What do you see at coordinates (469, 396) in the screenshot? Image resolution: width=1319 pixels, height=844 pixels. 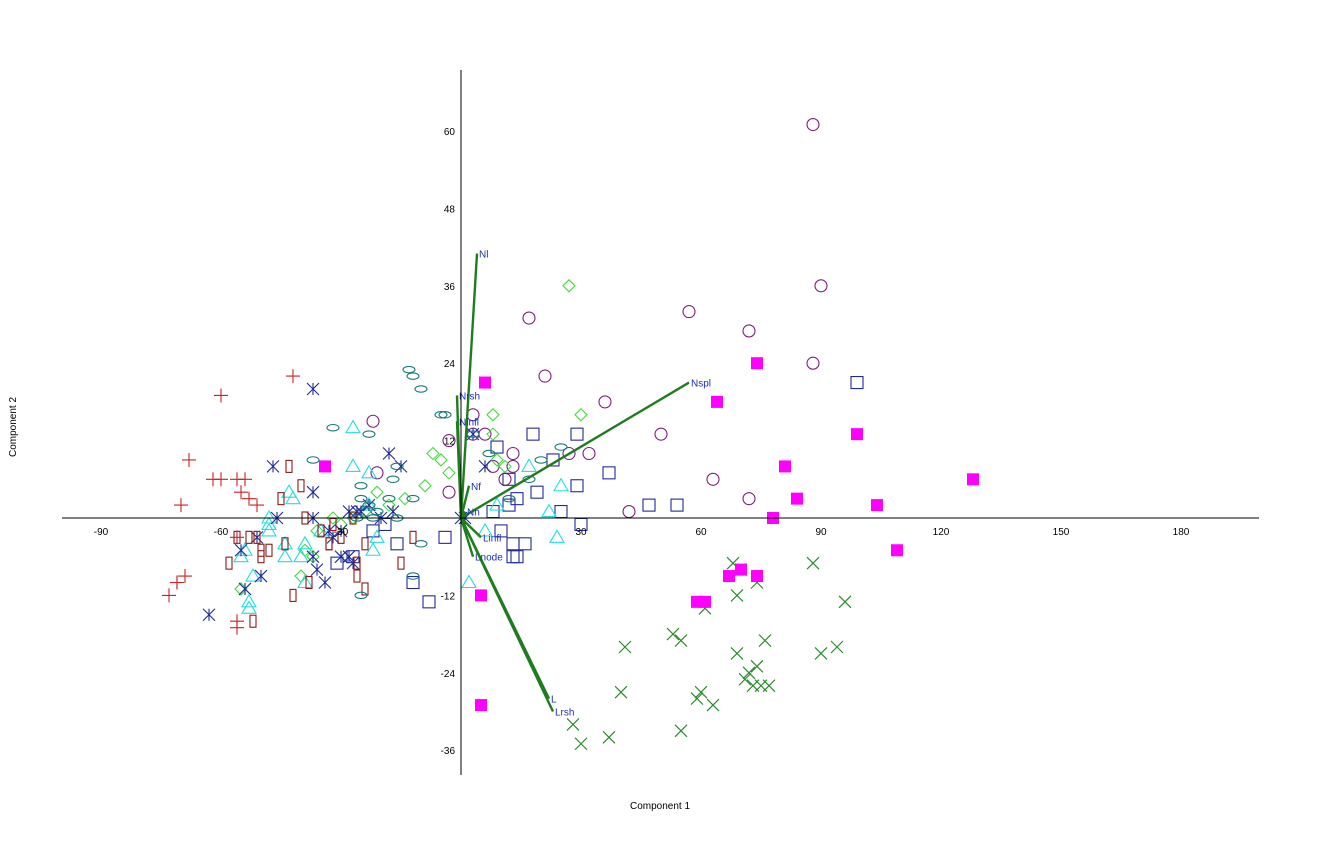 I see `loading-vector-label: Nrsh` at bounding box center [469, 396].